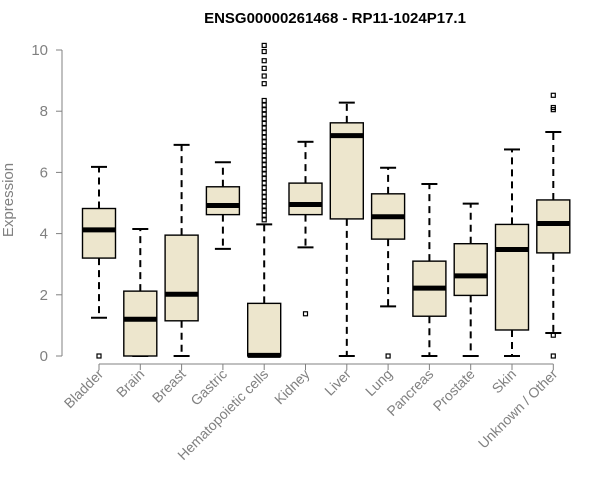  Describe the element at coordinates (99, 262) in the screenshot. I see `box-bladder` at that location.